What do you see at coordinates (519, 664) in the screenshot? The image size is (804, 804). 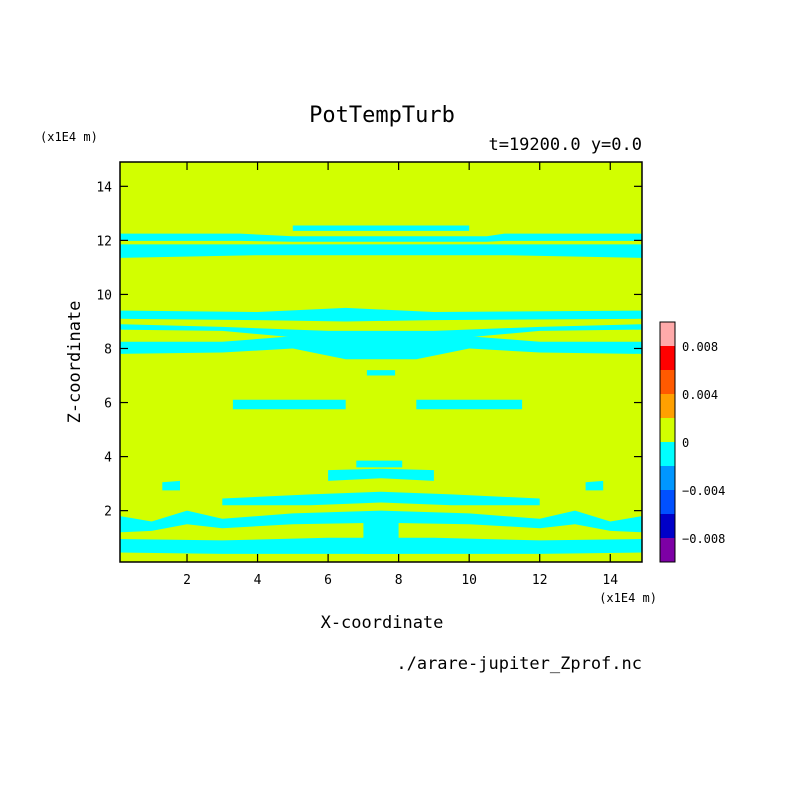 I see `source-file-label: ./arare-jupiter_Zprof.nc` at bounding box center [519, 664].